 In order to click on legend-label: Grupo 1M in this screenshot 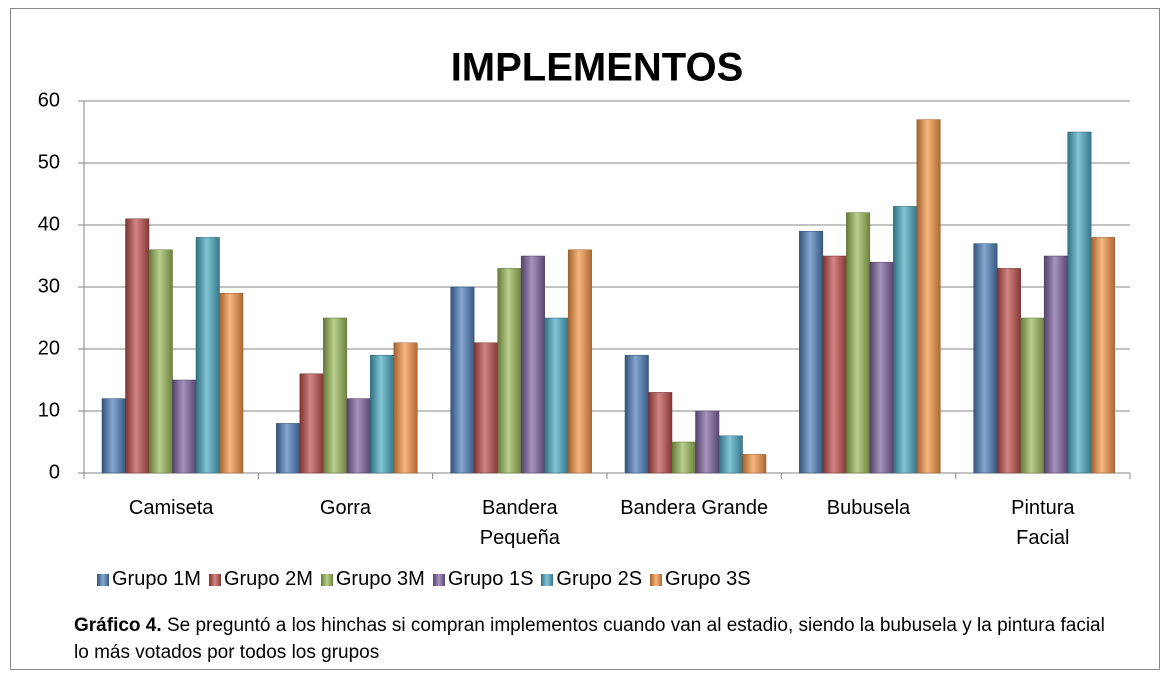, I will do `click(156, 579)`.